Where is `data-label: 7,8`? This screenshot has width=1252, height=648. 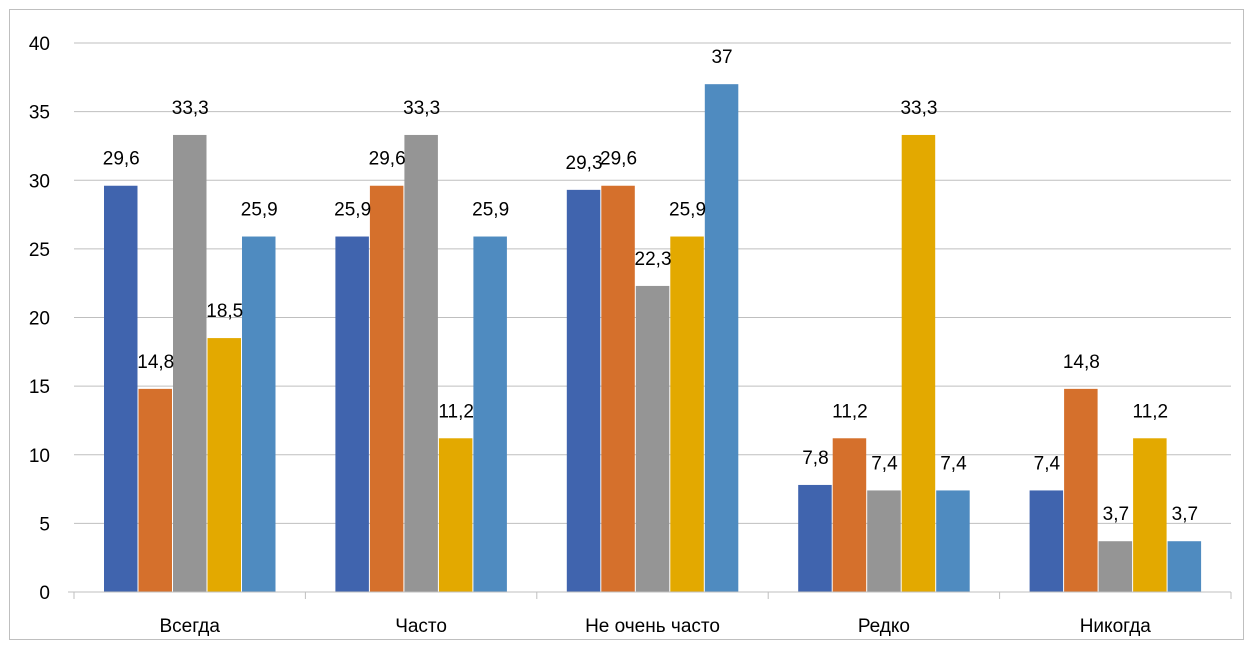
data-label: 7,8 is located at coordinates (815, 458).